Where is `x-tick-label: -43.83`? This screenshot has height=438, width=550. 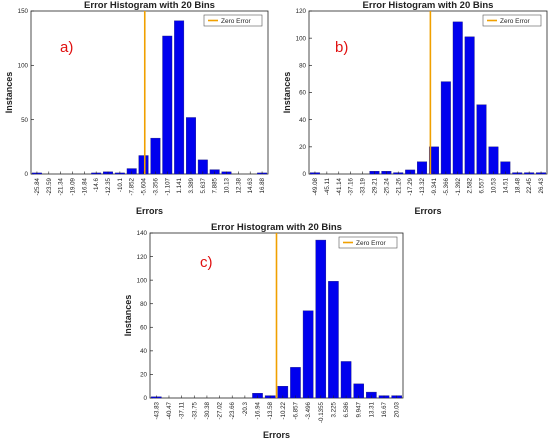
x-tick-label: -43.83 is located at coordinates (156, 410).